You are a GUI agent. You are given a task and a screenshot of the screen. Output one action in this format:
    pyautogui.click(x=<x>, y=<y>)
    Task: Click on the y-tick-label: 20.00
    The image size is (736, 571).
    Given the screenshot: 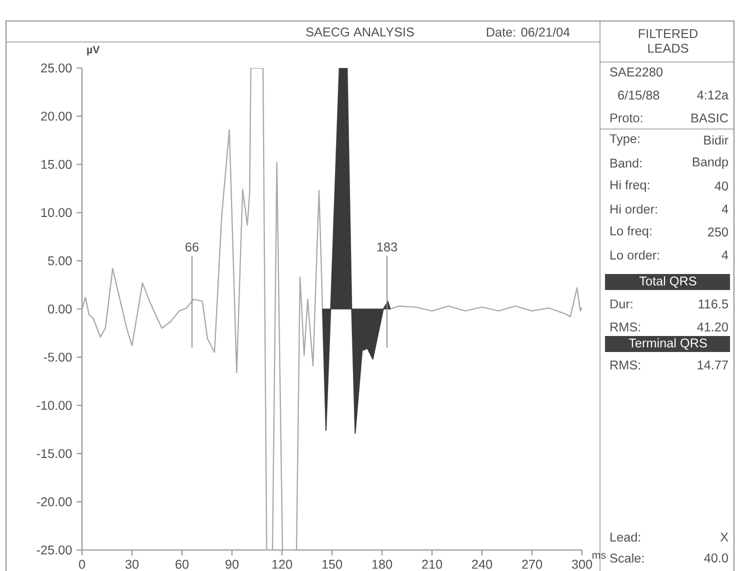 What is the action you would take?
    pyautogui.click(x=56, y=116)
    